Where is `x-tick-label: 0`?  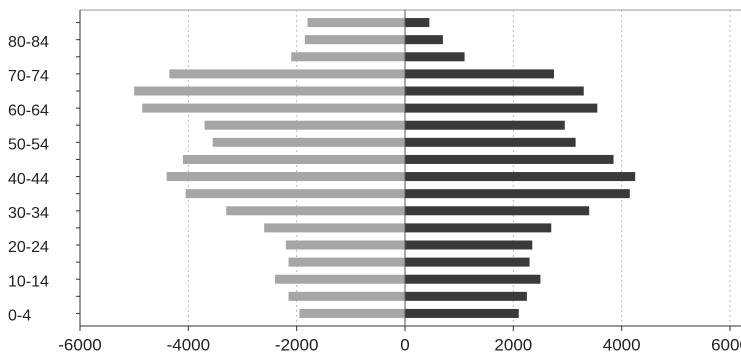
x-tick-label: 0 is located at coordinates (404, 344).